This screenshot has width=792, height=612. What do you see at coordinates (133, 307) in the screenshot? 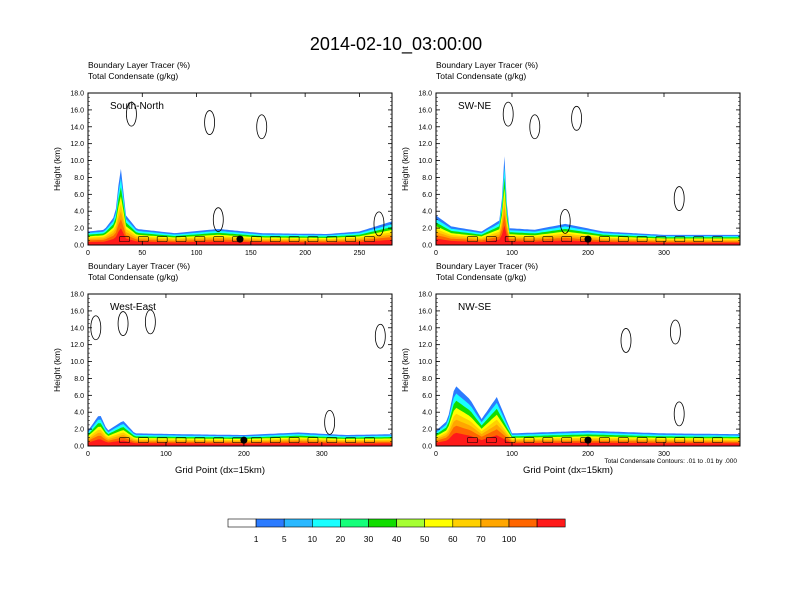
I see `panel-label: West-East` at bounding box center [133, 307].